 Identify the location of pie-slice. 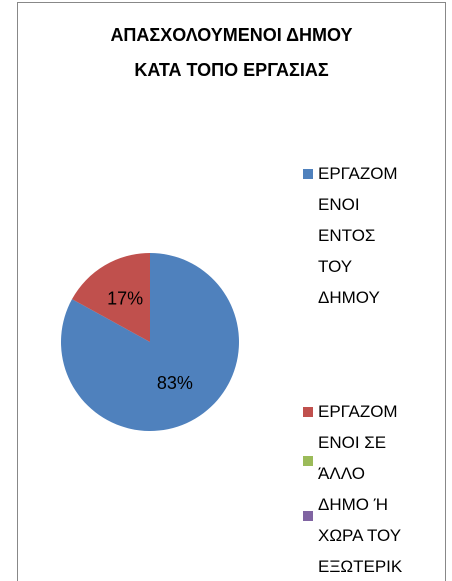
(111, 297).